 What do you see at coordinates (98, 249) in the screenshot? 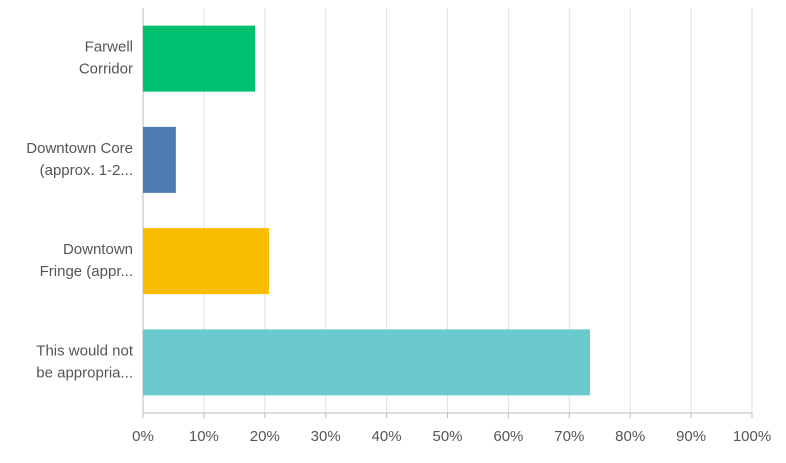
I see `y-tick-label-line: Downtown` at bounding box center [98, 249].